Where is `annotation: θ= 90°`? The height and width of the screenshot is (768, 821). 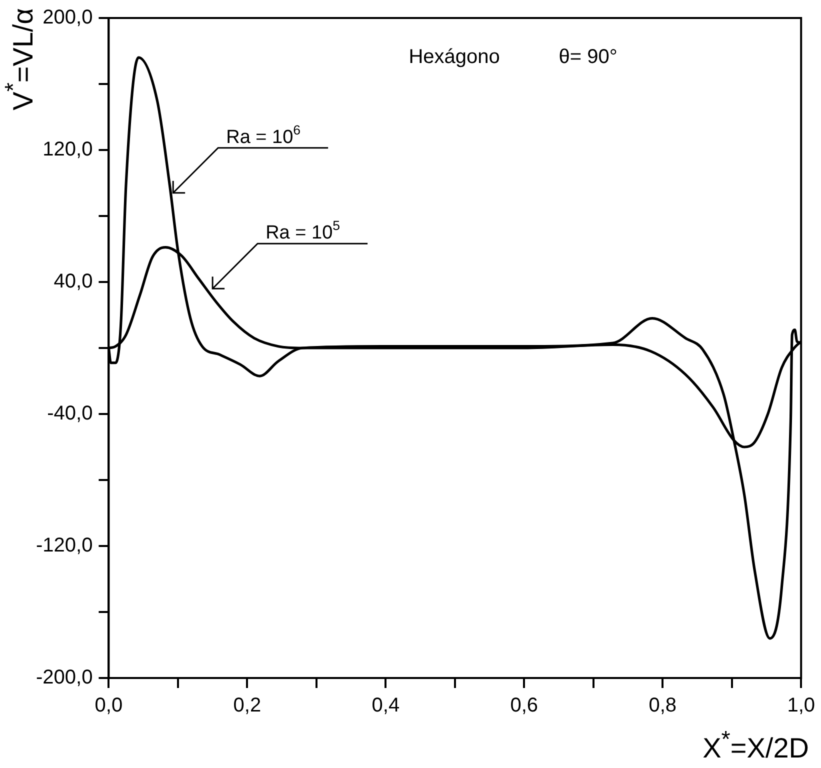 annotation: θ= 90° is located at coordinates (588, 57).